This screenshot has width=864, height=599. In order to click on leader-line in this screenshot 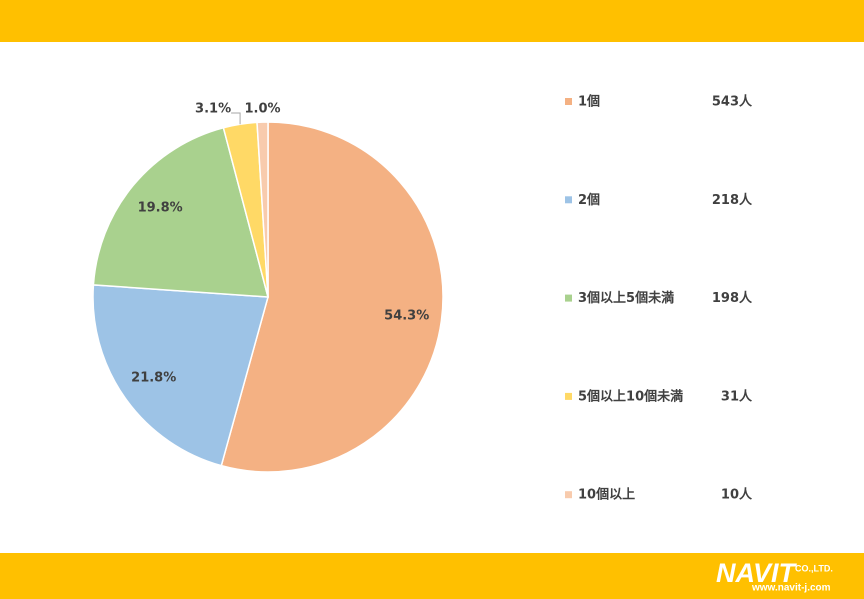, I will do `click(236, 118)`.